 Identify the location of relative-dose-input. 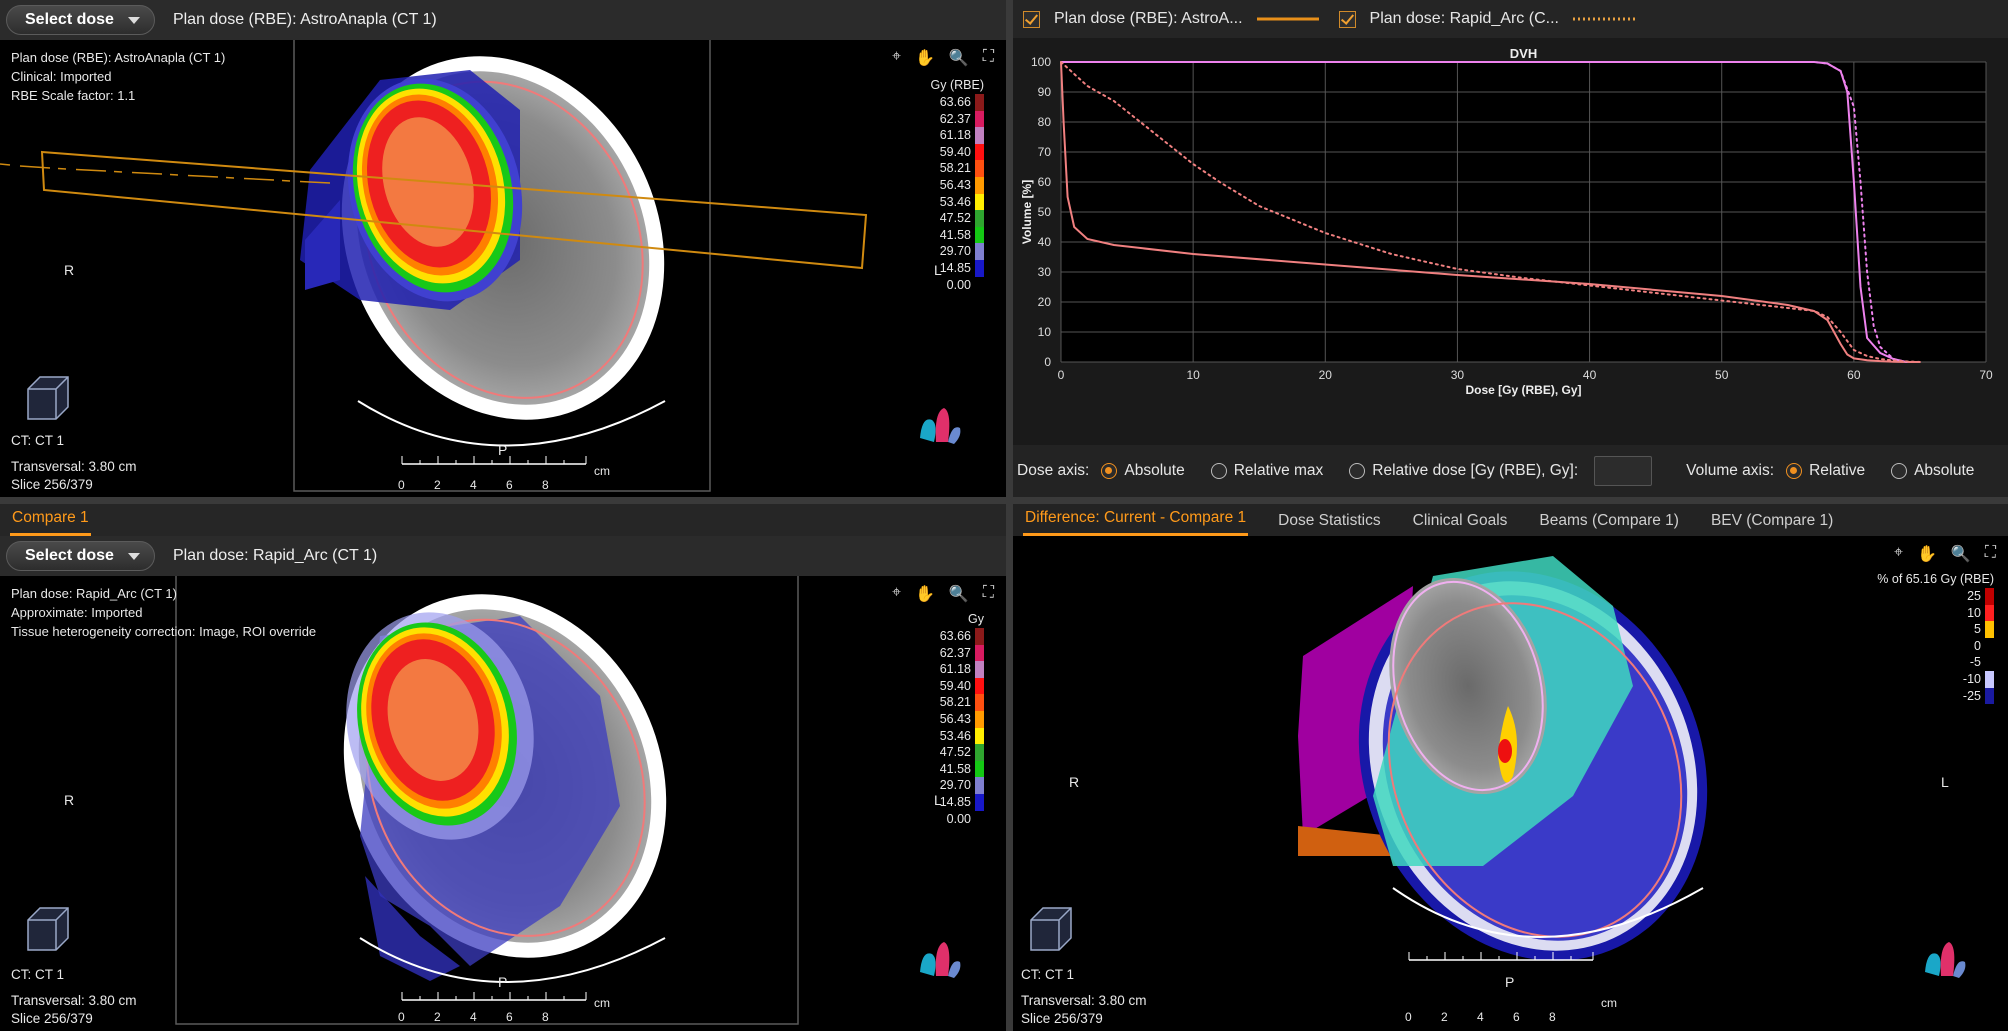
(1623, 471).